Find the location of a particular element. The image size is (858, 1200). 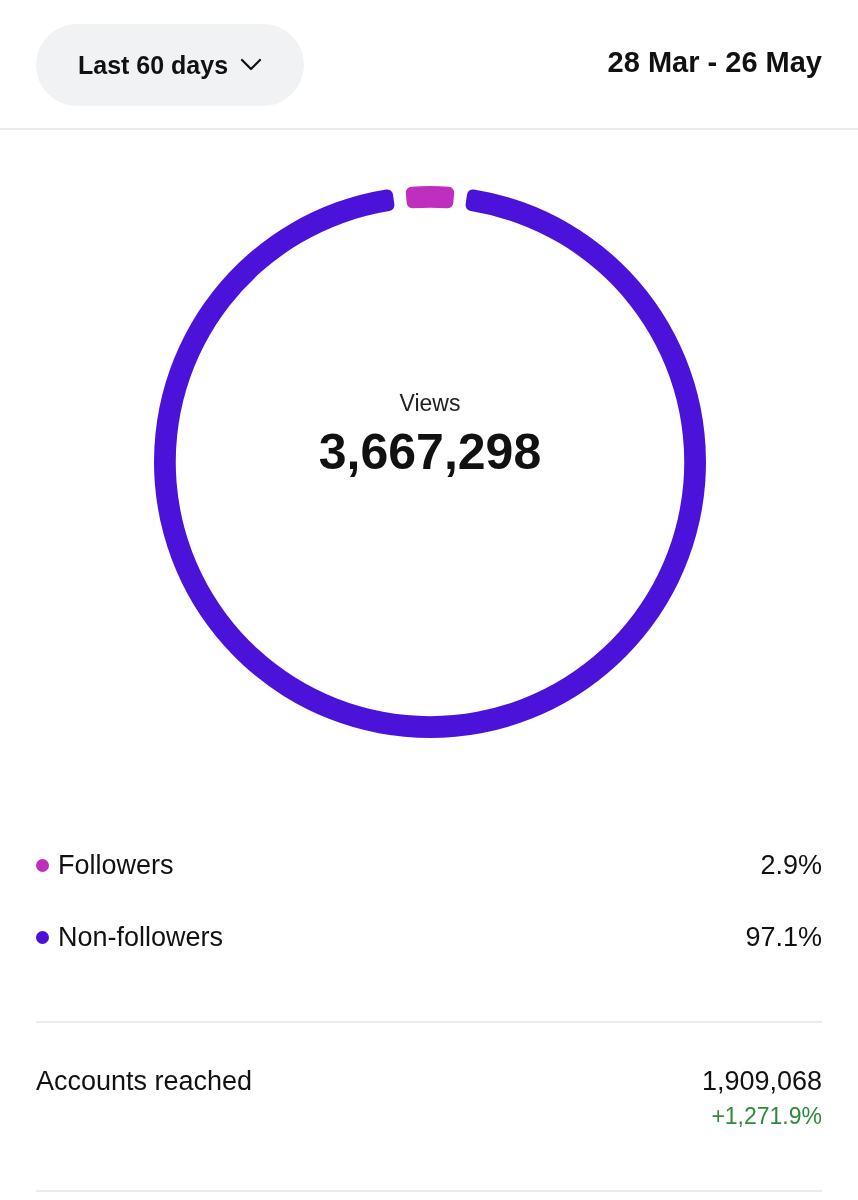

text: 28 Mar - 26 May is located at coordinates (714, 62).